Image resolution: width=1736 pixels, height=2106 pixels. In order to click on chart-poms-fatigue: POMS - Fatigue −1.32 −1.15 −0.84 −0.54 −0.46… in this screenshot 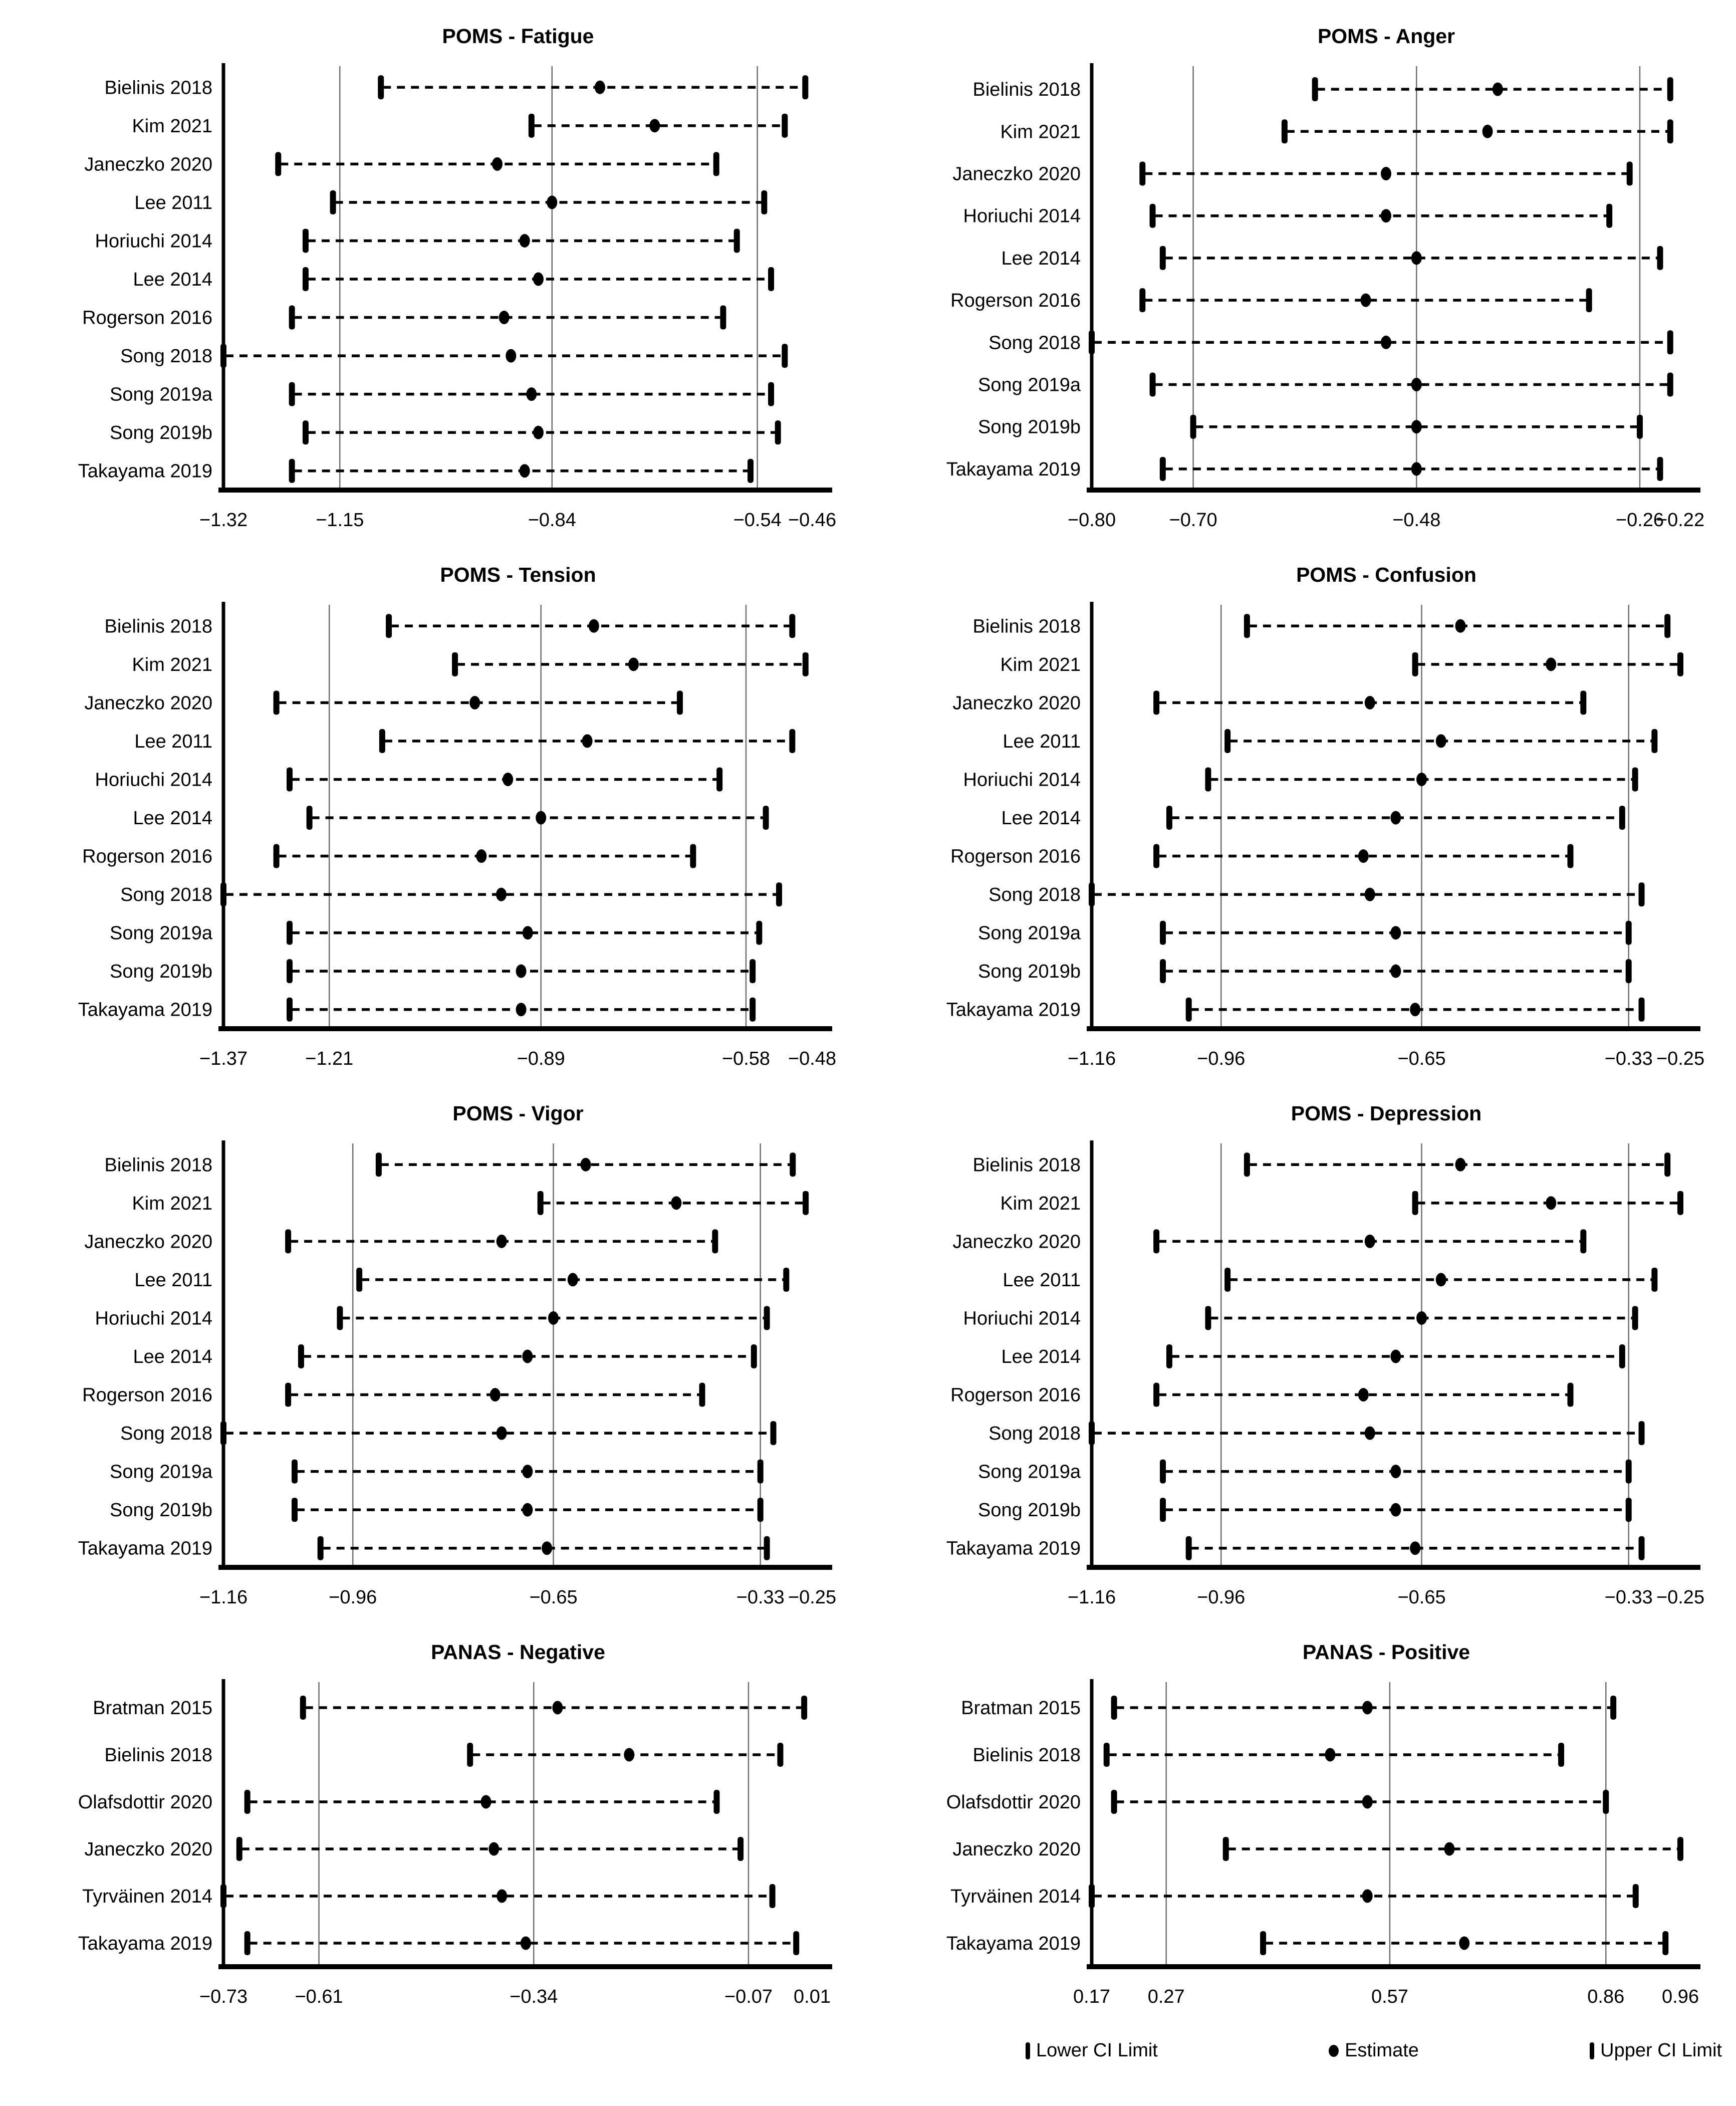, I will do `click(457, 278)`.